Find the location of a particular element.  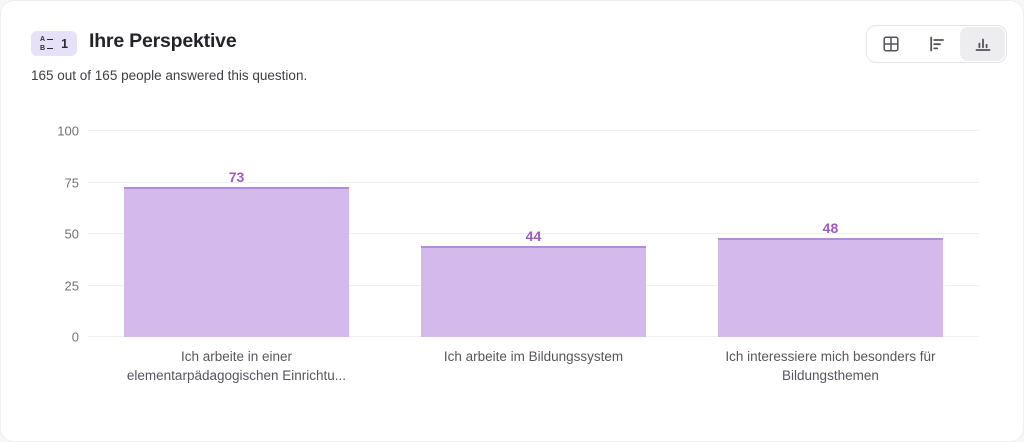

bar: 44 is located at coordinates (533, 282).